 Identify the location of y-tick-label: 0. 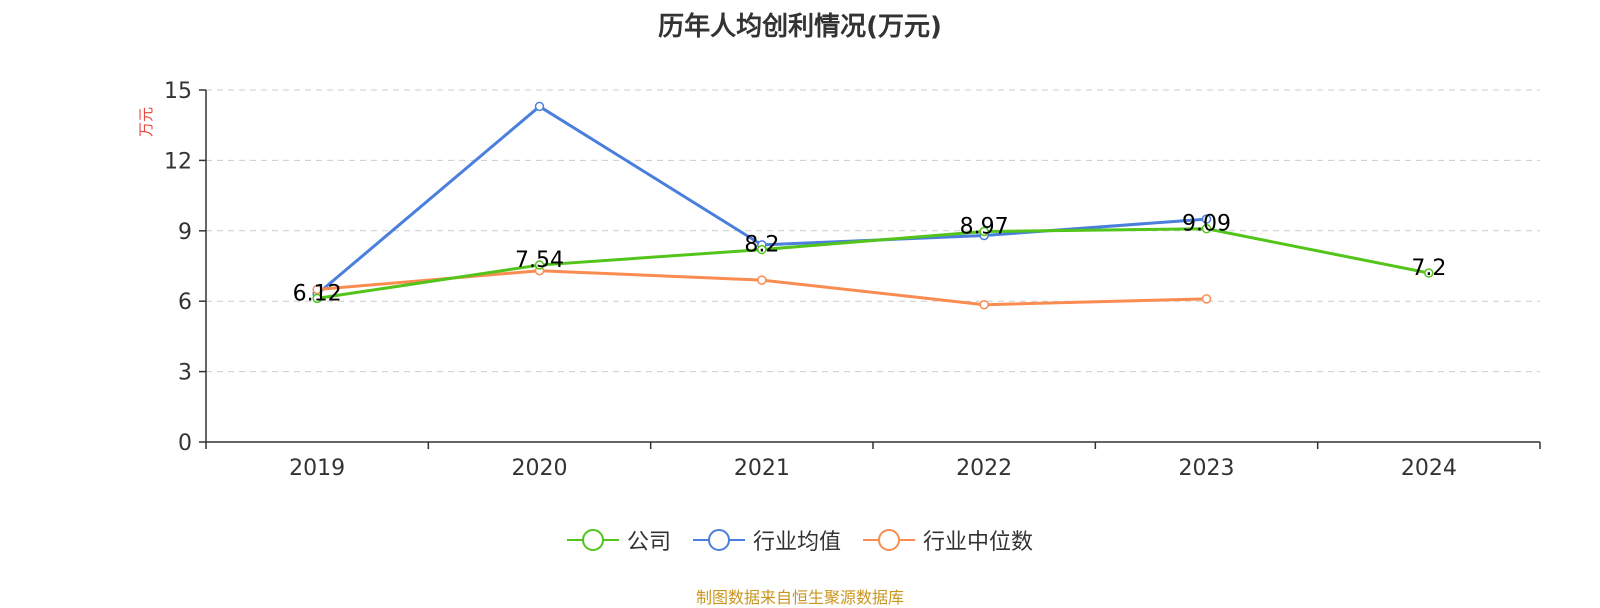
(185, 443).